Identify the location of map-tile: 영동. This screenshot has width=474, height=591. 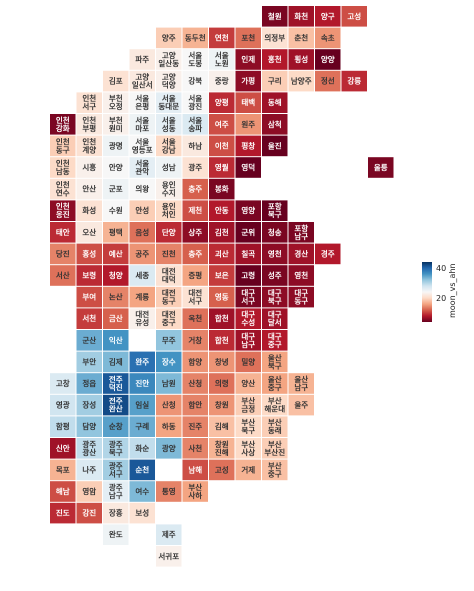
(222, 297).